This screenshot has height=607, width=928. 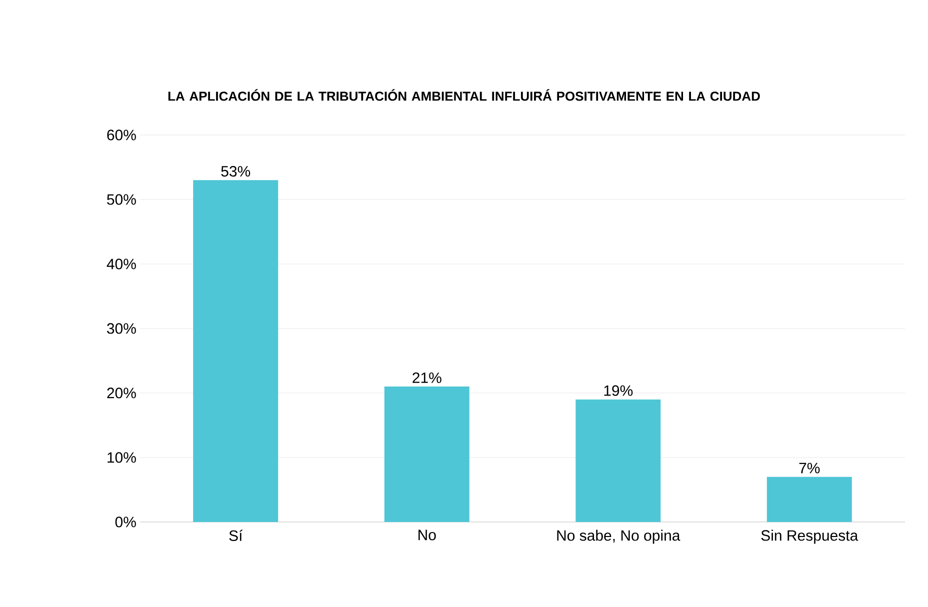 I want to click on data-label: 53%, so click(x=235, y=171).